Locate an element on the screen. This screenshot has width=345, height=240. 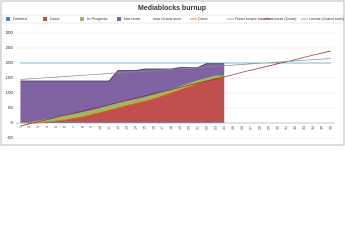
x-tick-label: 22 is located at coordinates (206, 128).